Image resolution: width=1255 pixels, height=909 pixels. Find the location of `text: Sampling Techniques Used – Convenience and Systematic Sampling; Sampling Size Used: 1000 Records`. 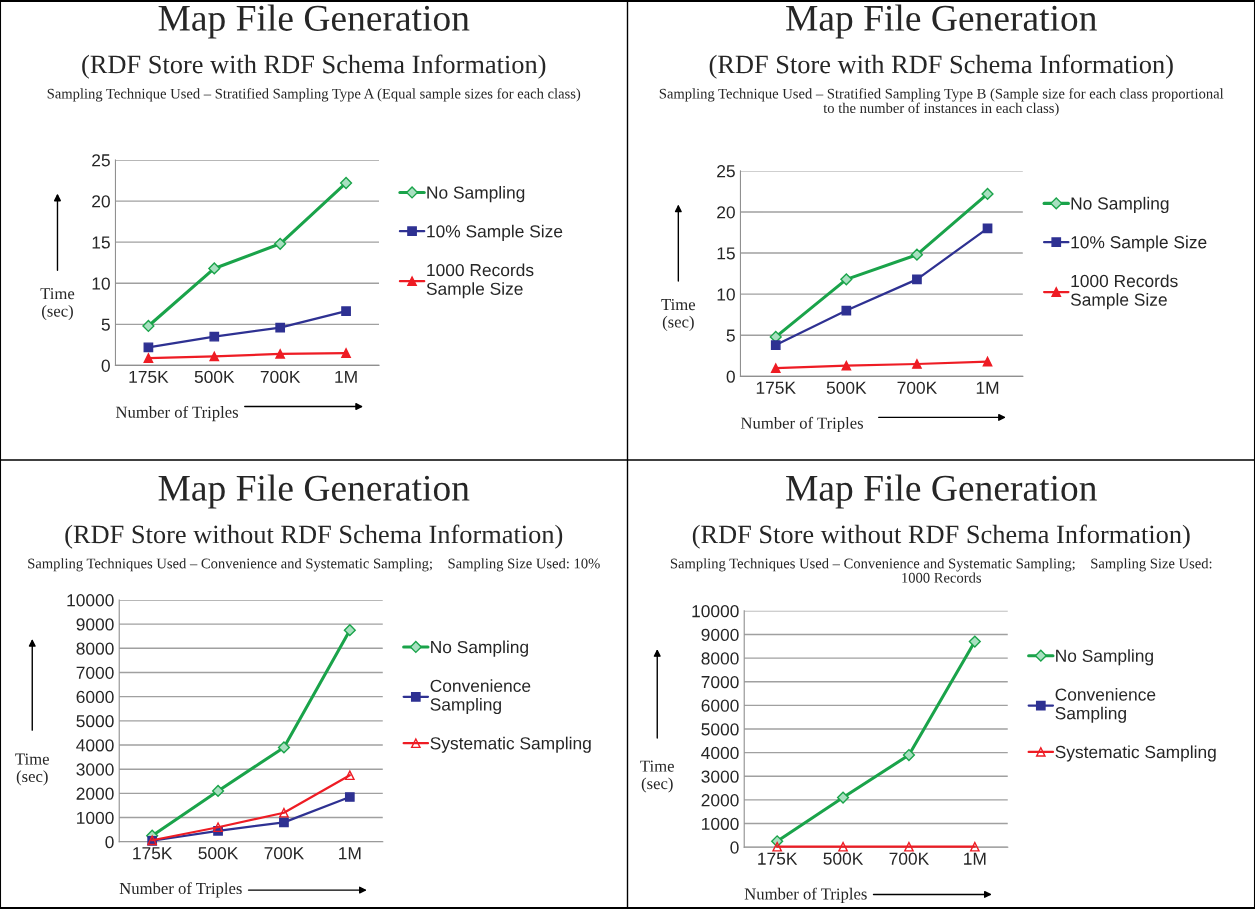

text: Sampling Techniques Used – Convenience and Systematic Sampling; Sampling Size Used: 1000 Records is located at coordinates (941, 570).